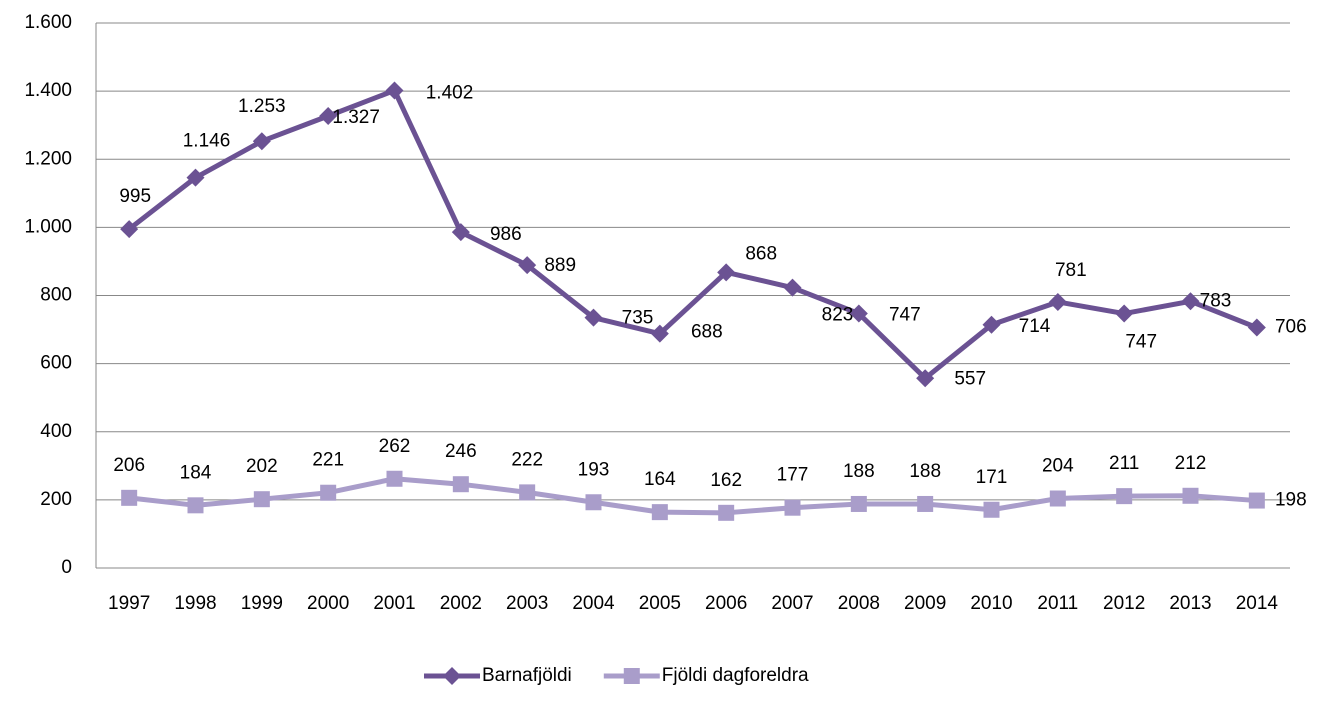 This screenshot has width=1337, height=716. I want to click on x-tick-label: 1998, so click(195, 603).